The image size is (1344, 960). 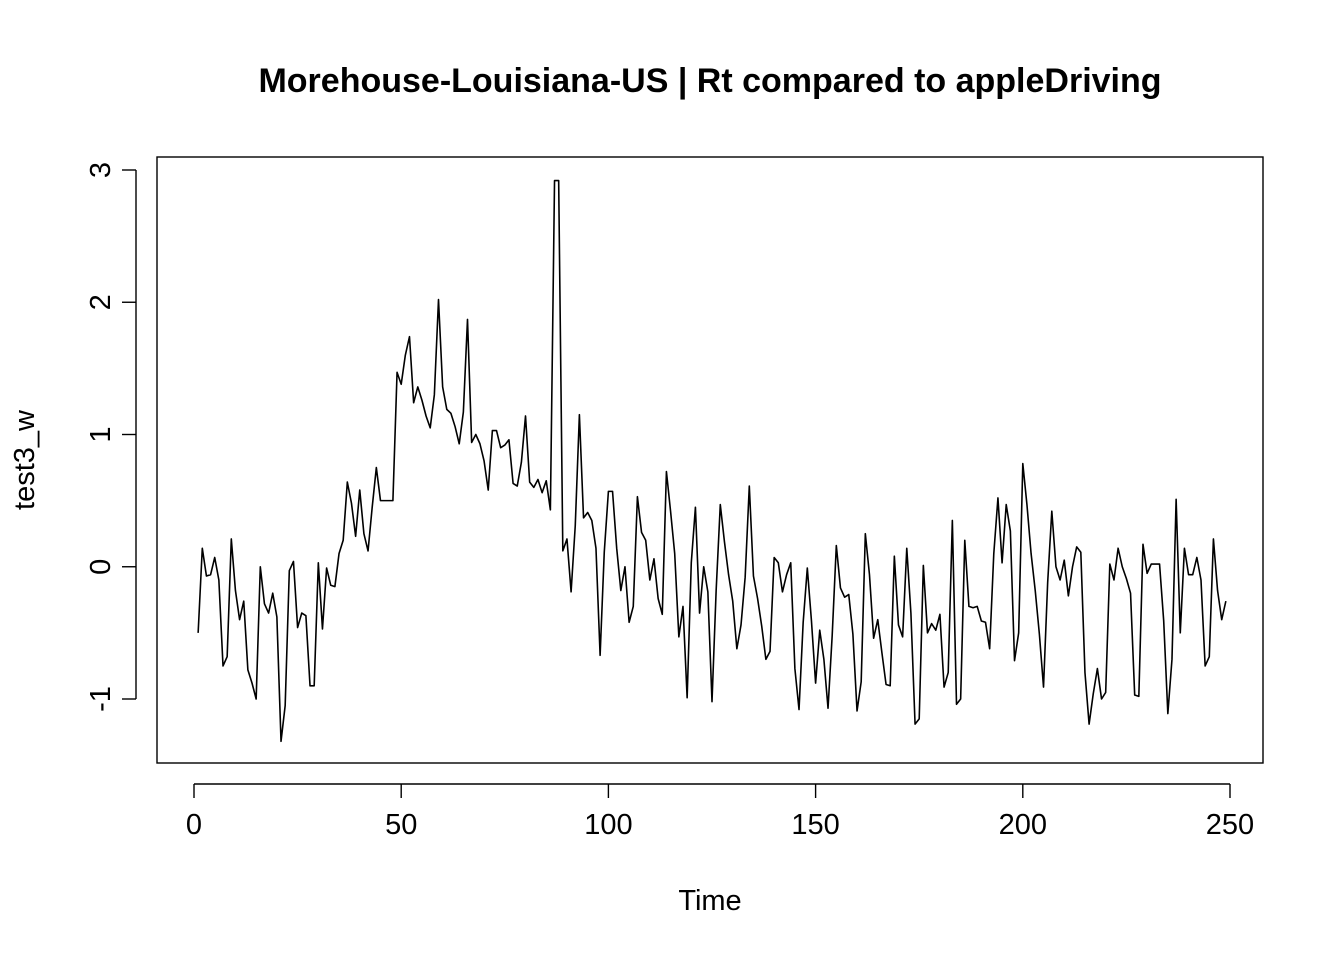 I want to click on x-tick-label: 100, so click(x=608, y=825).